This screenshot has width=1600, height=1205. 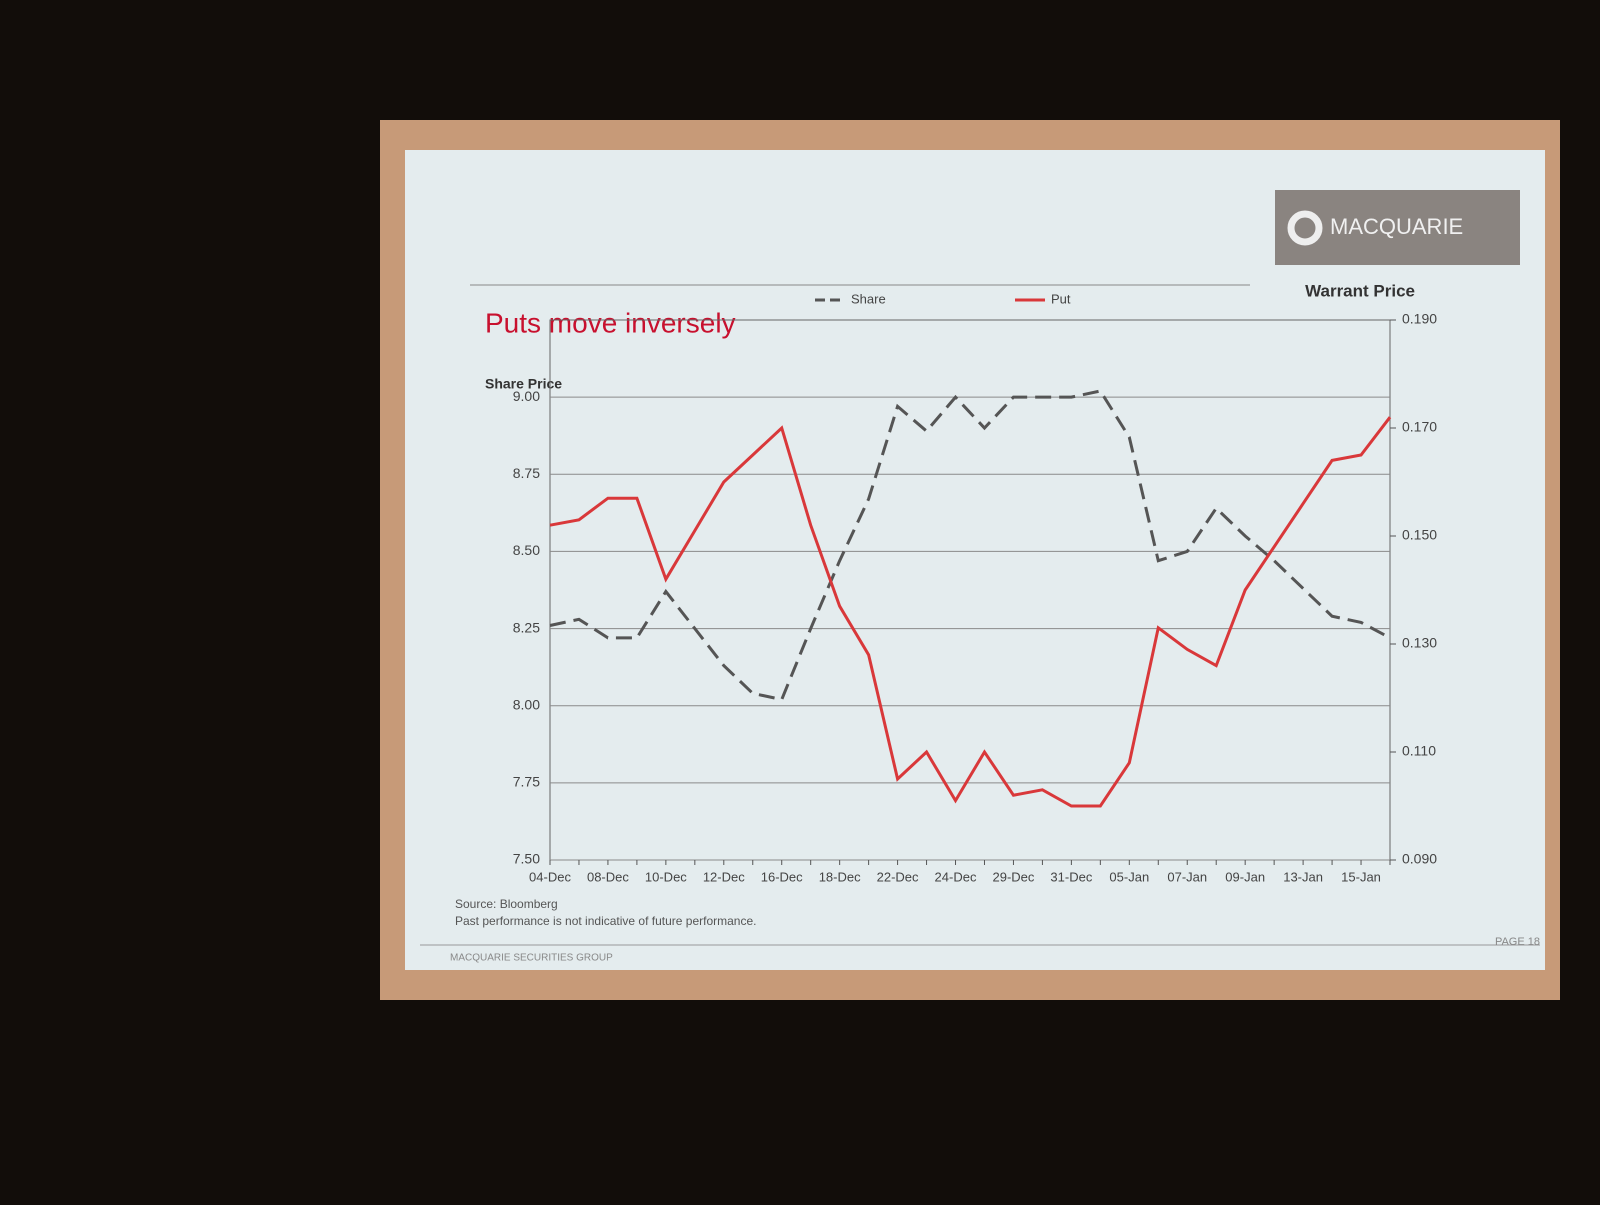 I want to click on logo-mark, so click(x=1305, y=228).